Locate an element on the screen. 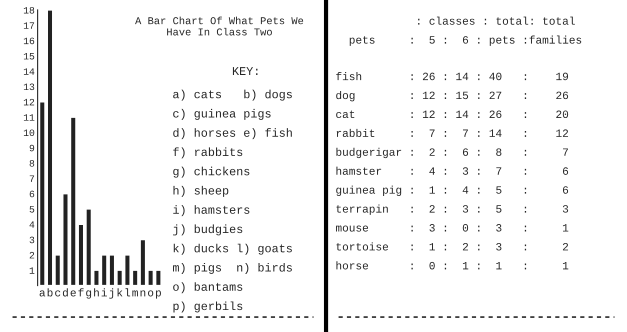  y-tick-label: 12 is located at coordinates (29, 102).